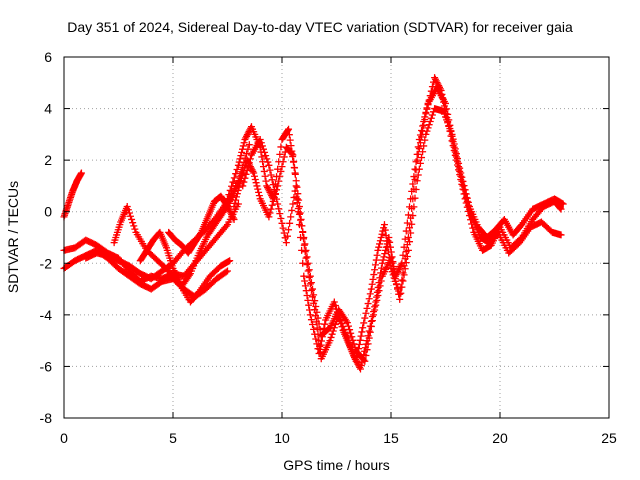 This screenshot has height=480, width=640. I want to click on x-tick-label: 15, so click(391, 438).